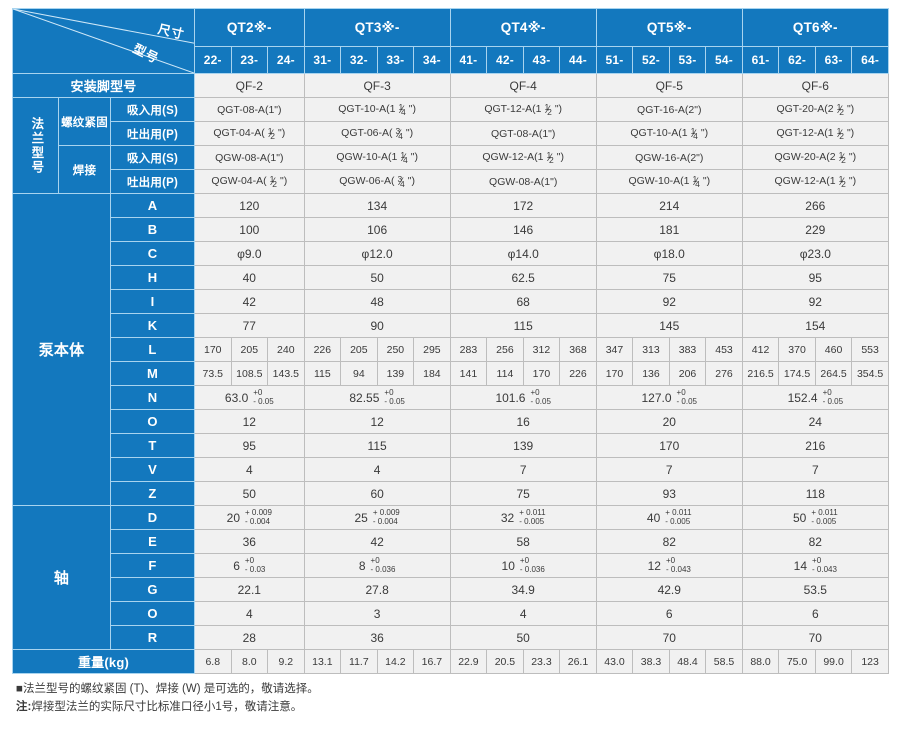 The image size is (900, 733). Describe the element at coordinates (669, 613) in the screenshot. I see `shaft-value: 6` at that location.